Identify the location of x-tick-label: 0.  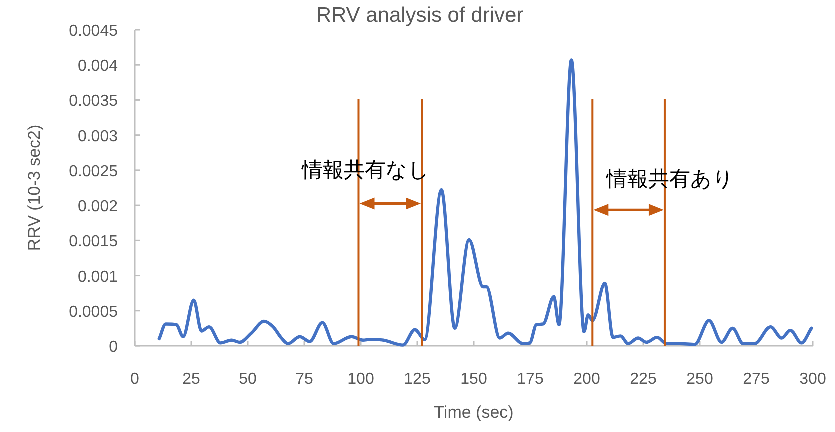
(135, 379).